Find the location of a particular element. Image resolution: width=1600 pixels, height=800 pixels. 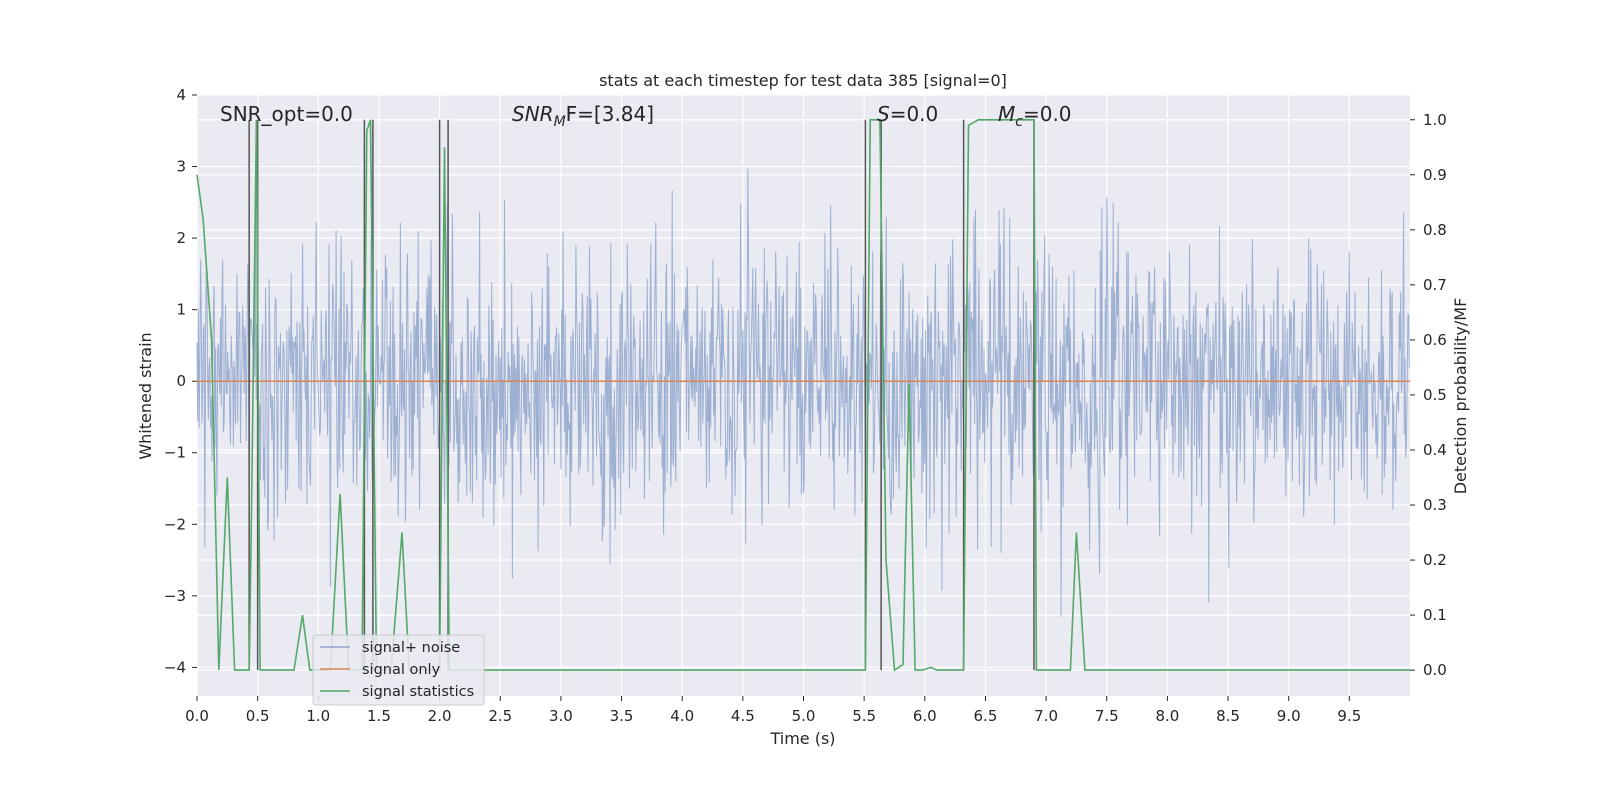

legend-box is located at coordinates (398, 670).